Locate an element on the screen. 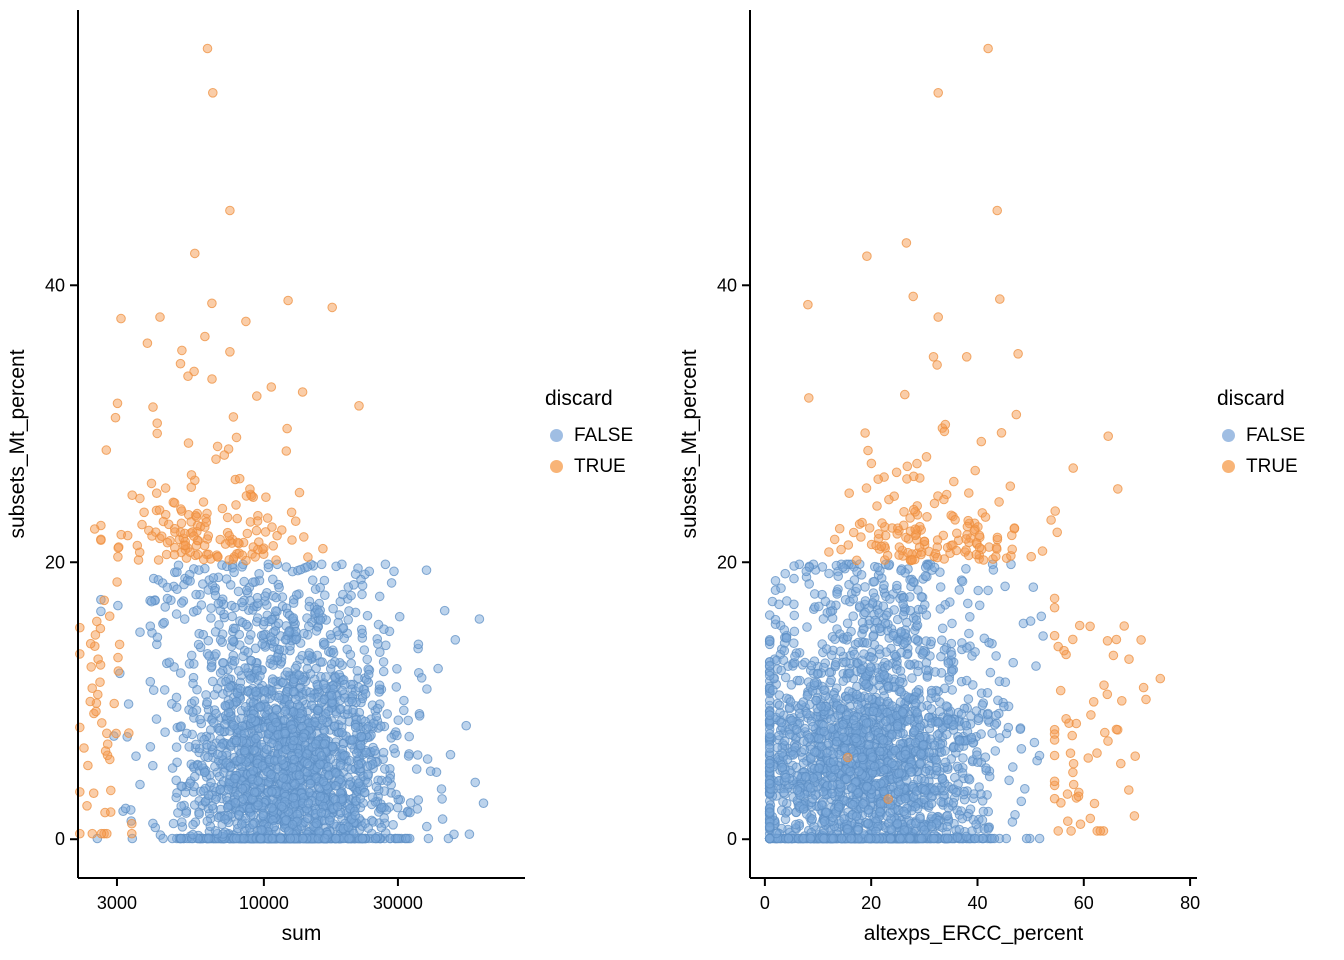  legend-discard-left: discard FALSE TRUE is located at coordinates (608, 432).